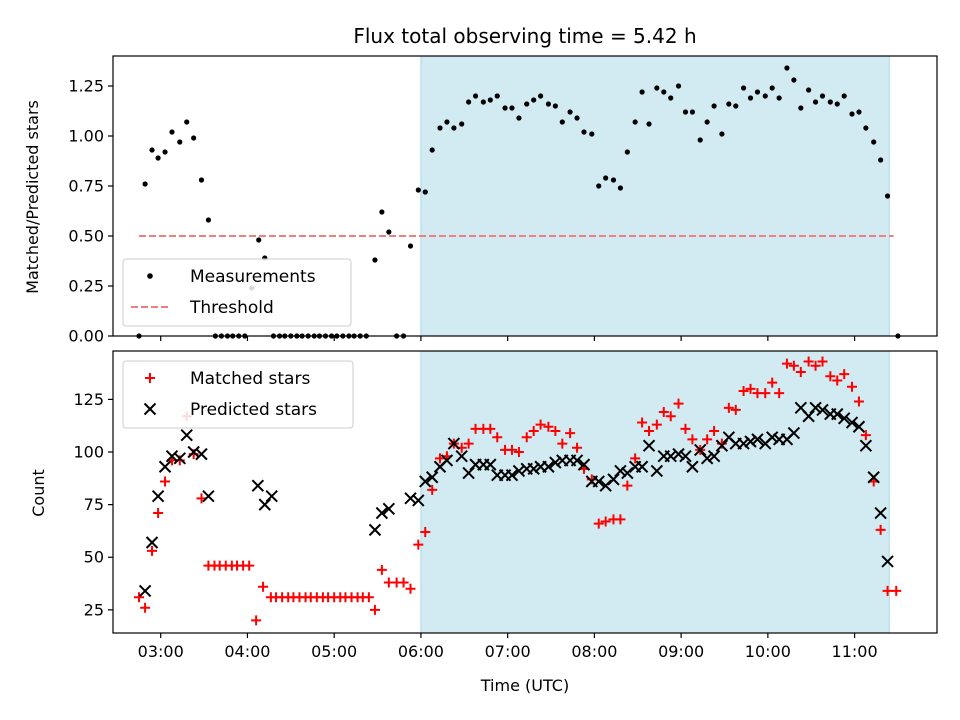 The width and height of the screenshot is (960, 720). I want to click on top-y-tick-label: 1.25, so click(86, 86).